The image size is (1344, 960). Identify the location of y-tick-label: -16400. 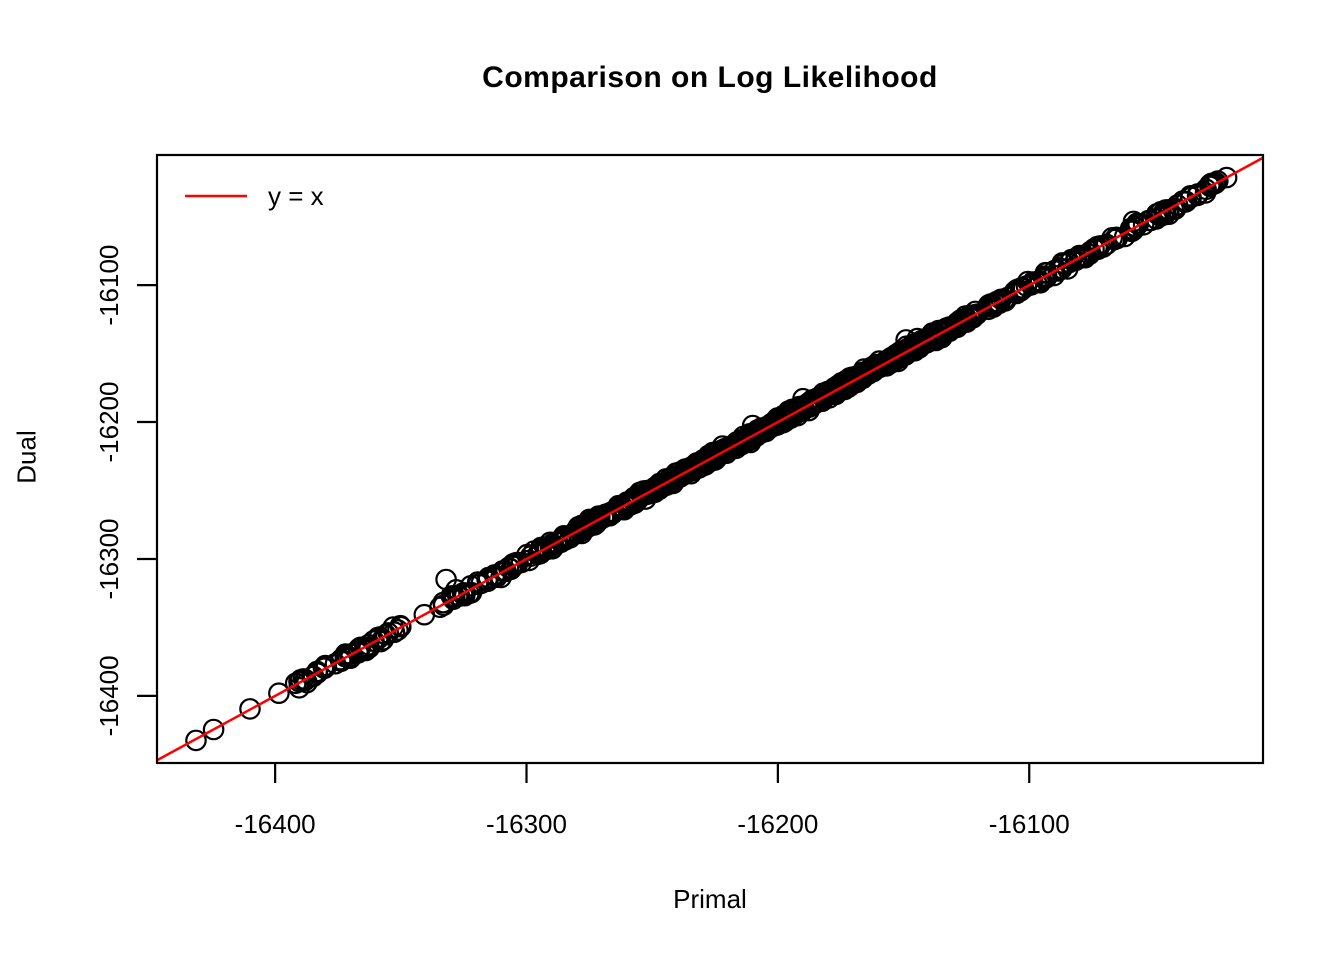
(109, 695).